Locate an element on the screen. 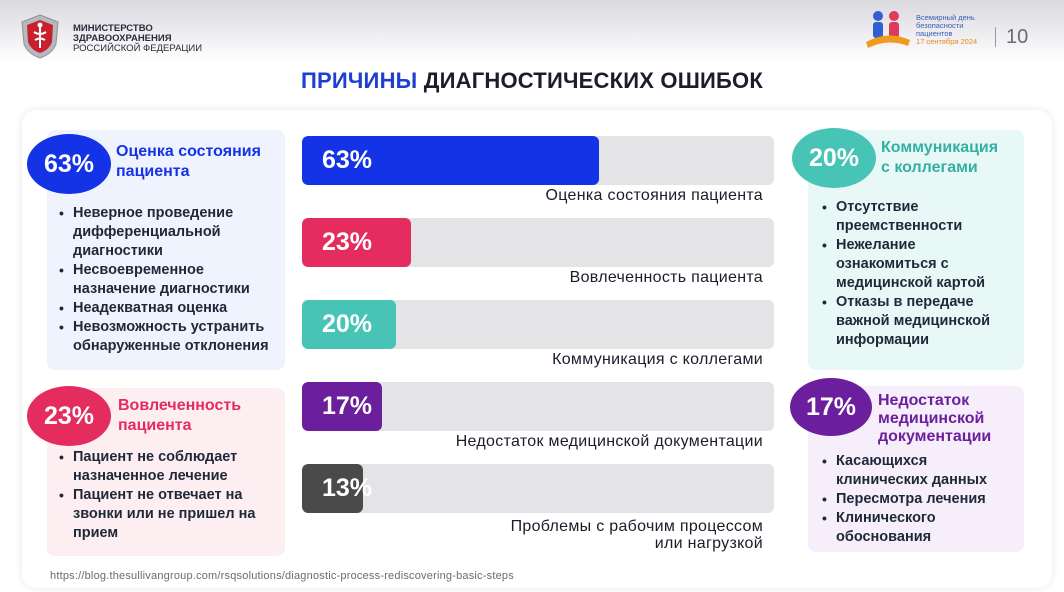 The width and height of the screenshot is (1064, 592). assessment-title-line1: Оценка состояния is located at coordinates (188, 151).